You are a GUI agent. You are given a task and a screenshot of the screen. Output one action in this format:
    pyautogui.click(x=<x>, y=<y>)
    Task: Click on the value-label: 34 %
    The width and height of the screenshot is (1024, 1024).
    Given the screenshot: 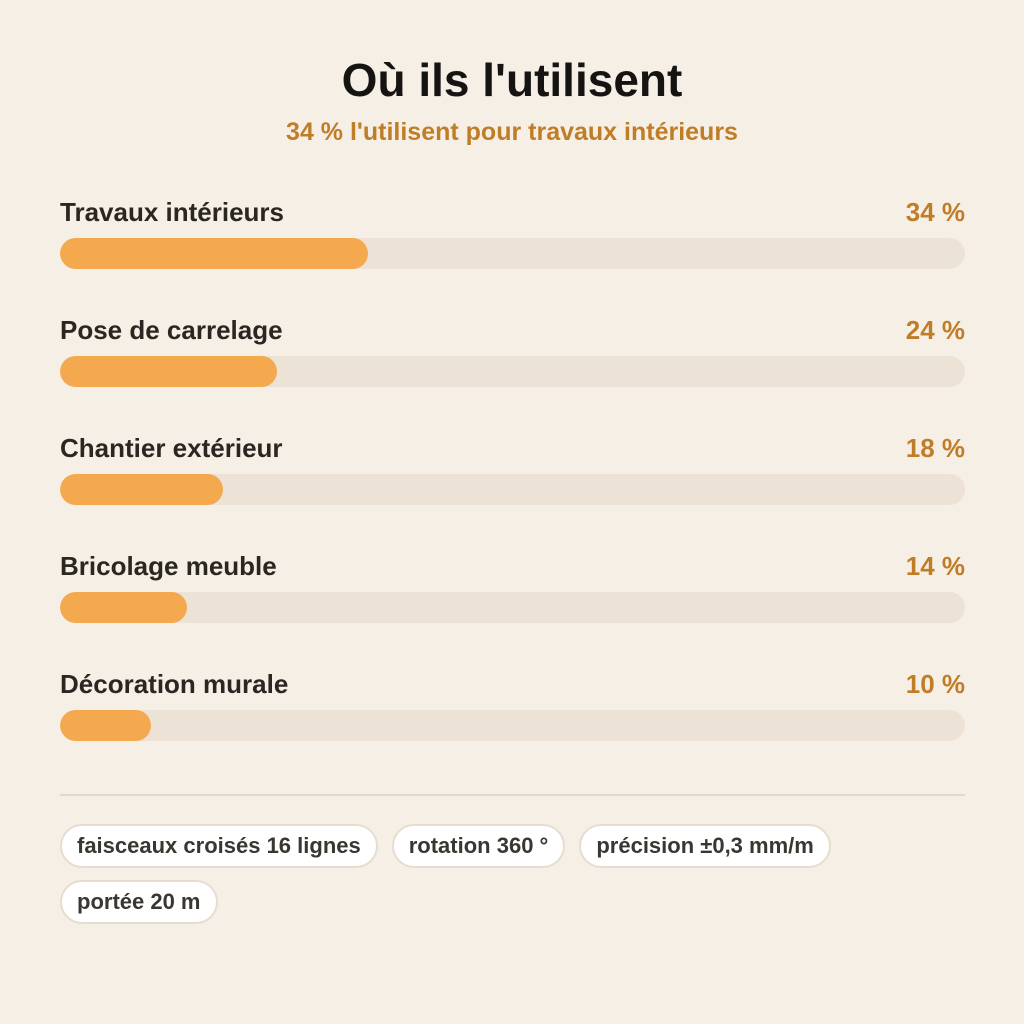 What is the action you would take?
    pyautogui.click(x=935, y=212)
    